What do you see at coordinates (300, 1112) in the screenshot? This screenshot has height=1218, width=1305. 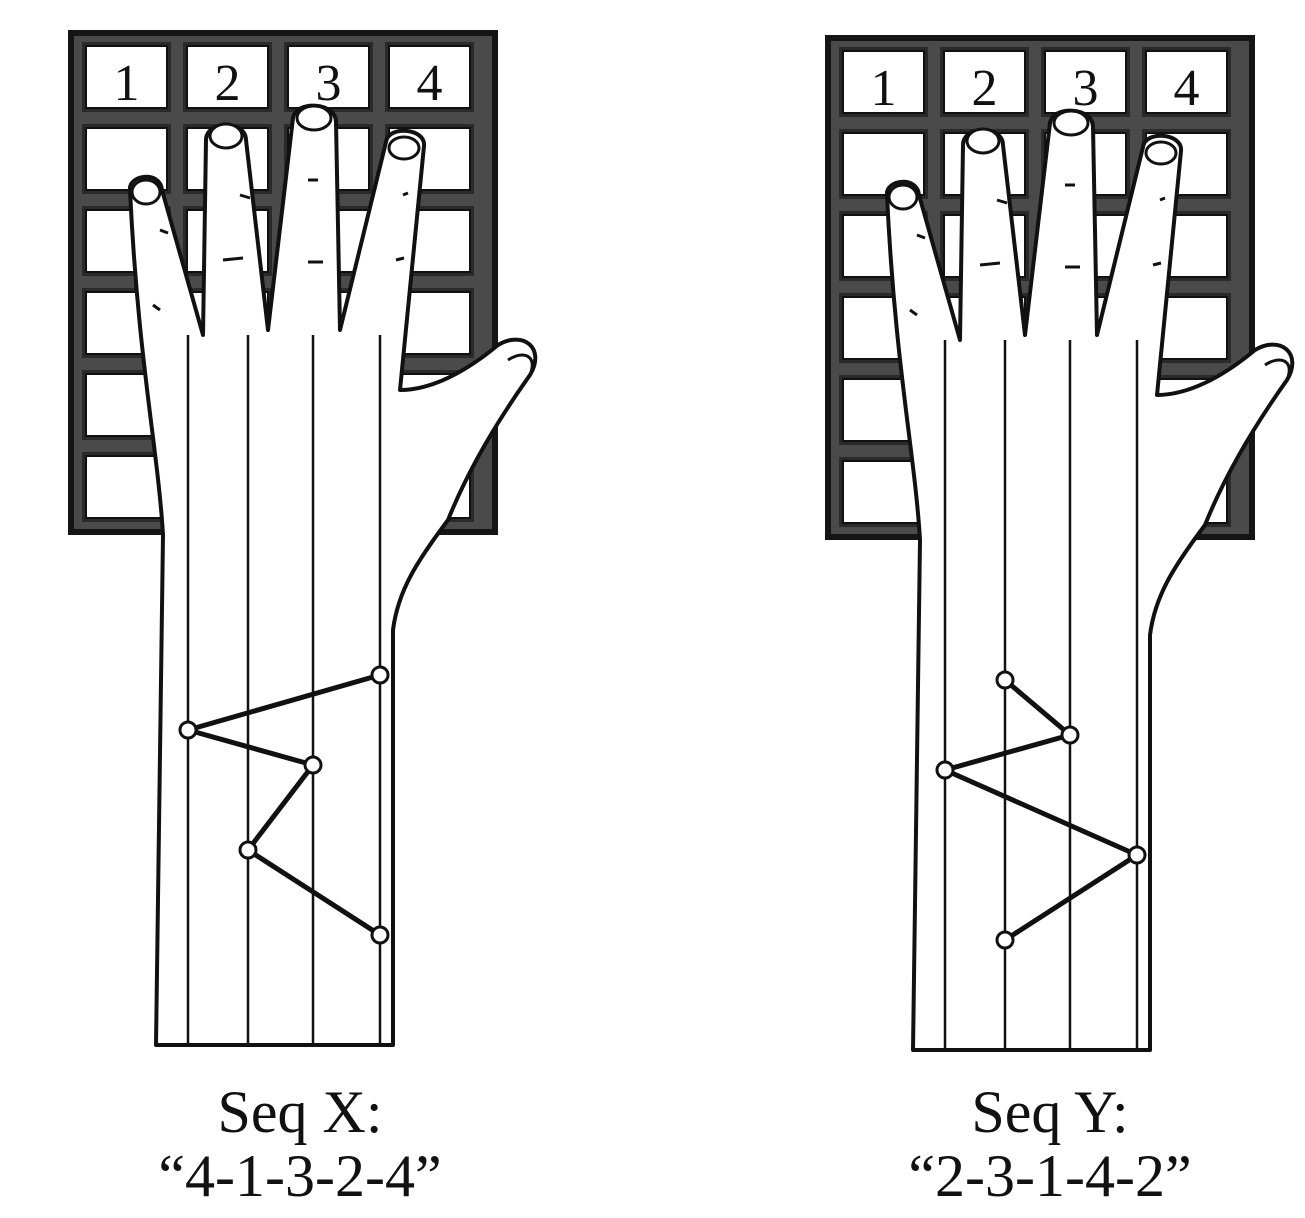 I see `seq-x-label: Seq X:` at bounding box center [300, 1112].